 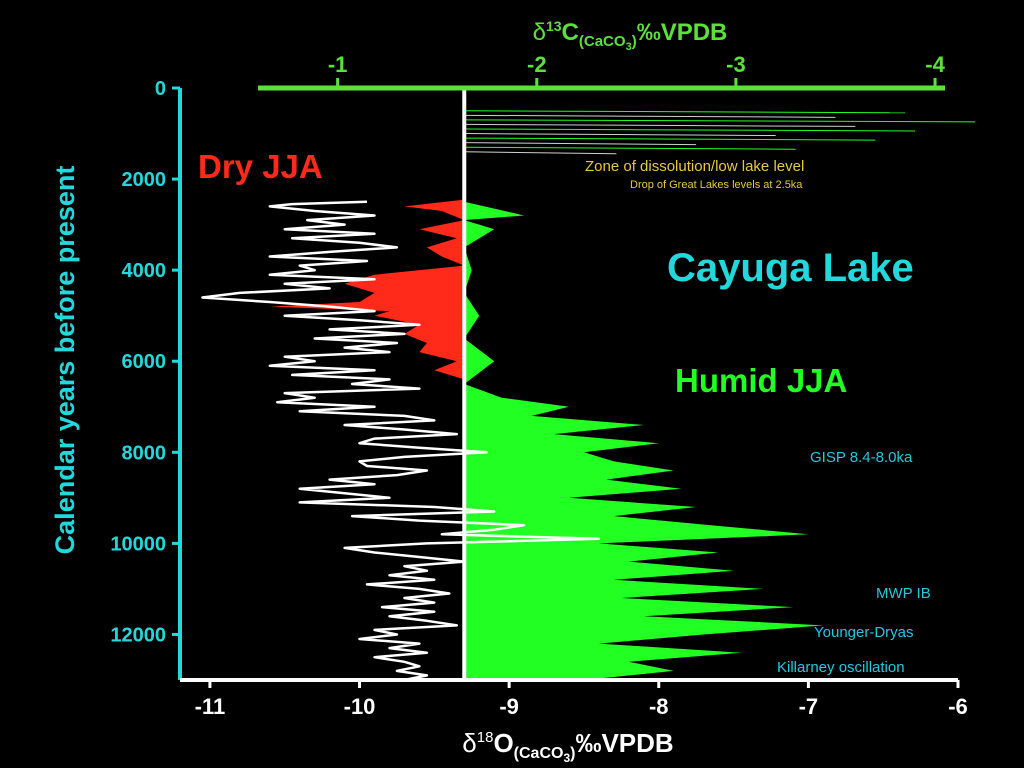 I want to click on x-top-tick-label: -1, so click(x=338, y=64).